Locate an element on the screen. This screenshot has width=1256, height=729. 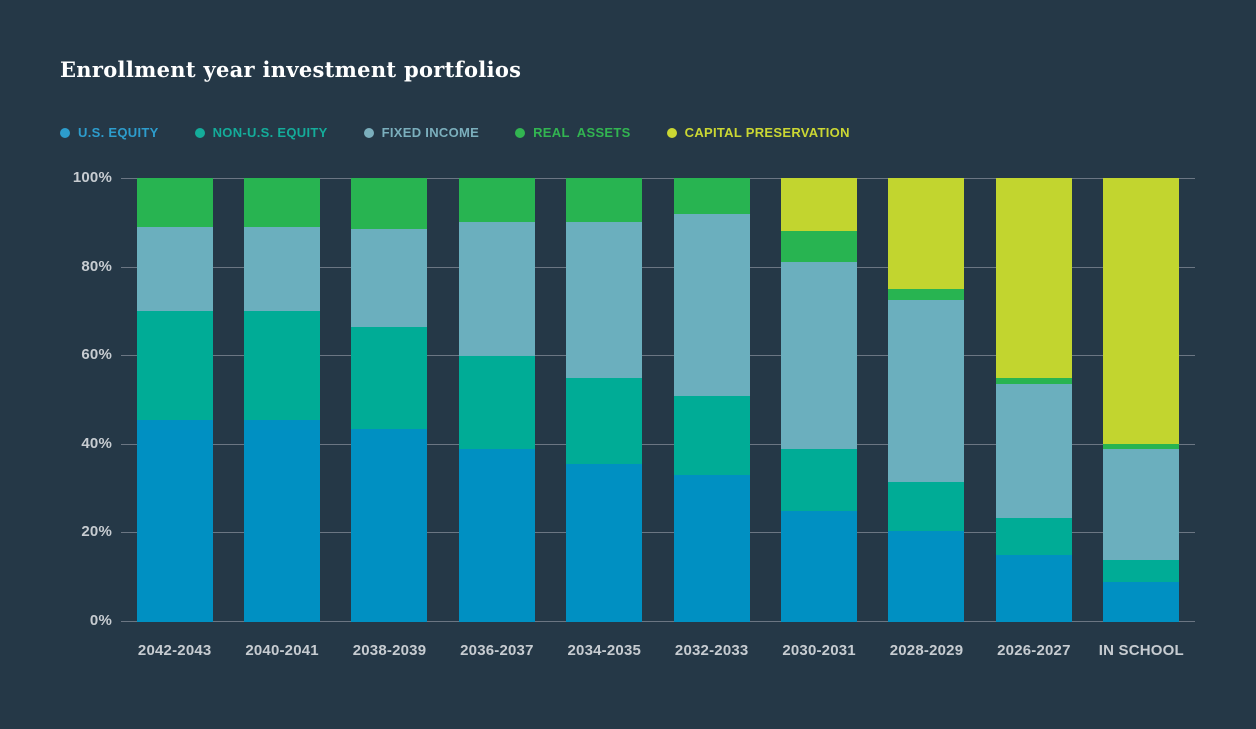
x-tick-label-2028-2029: 2028-2029 is located at coordinates (926, 650).